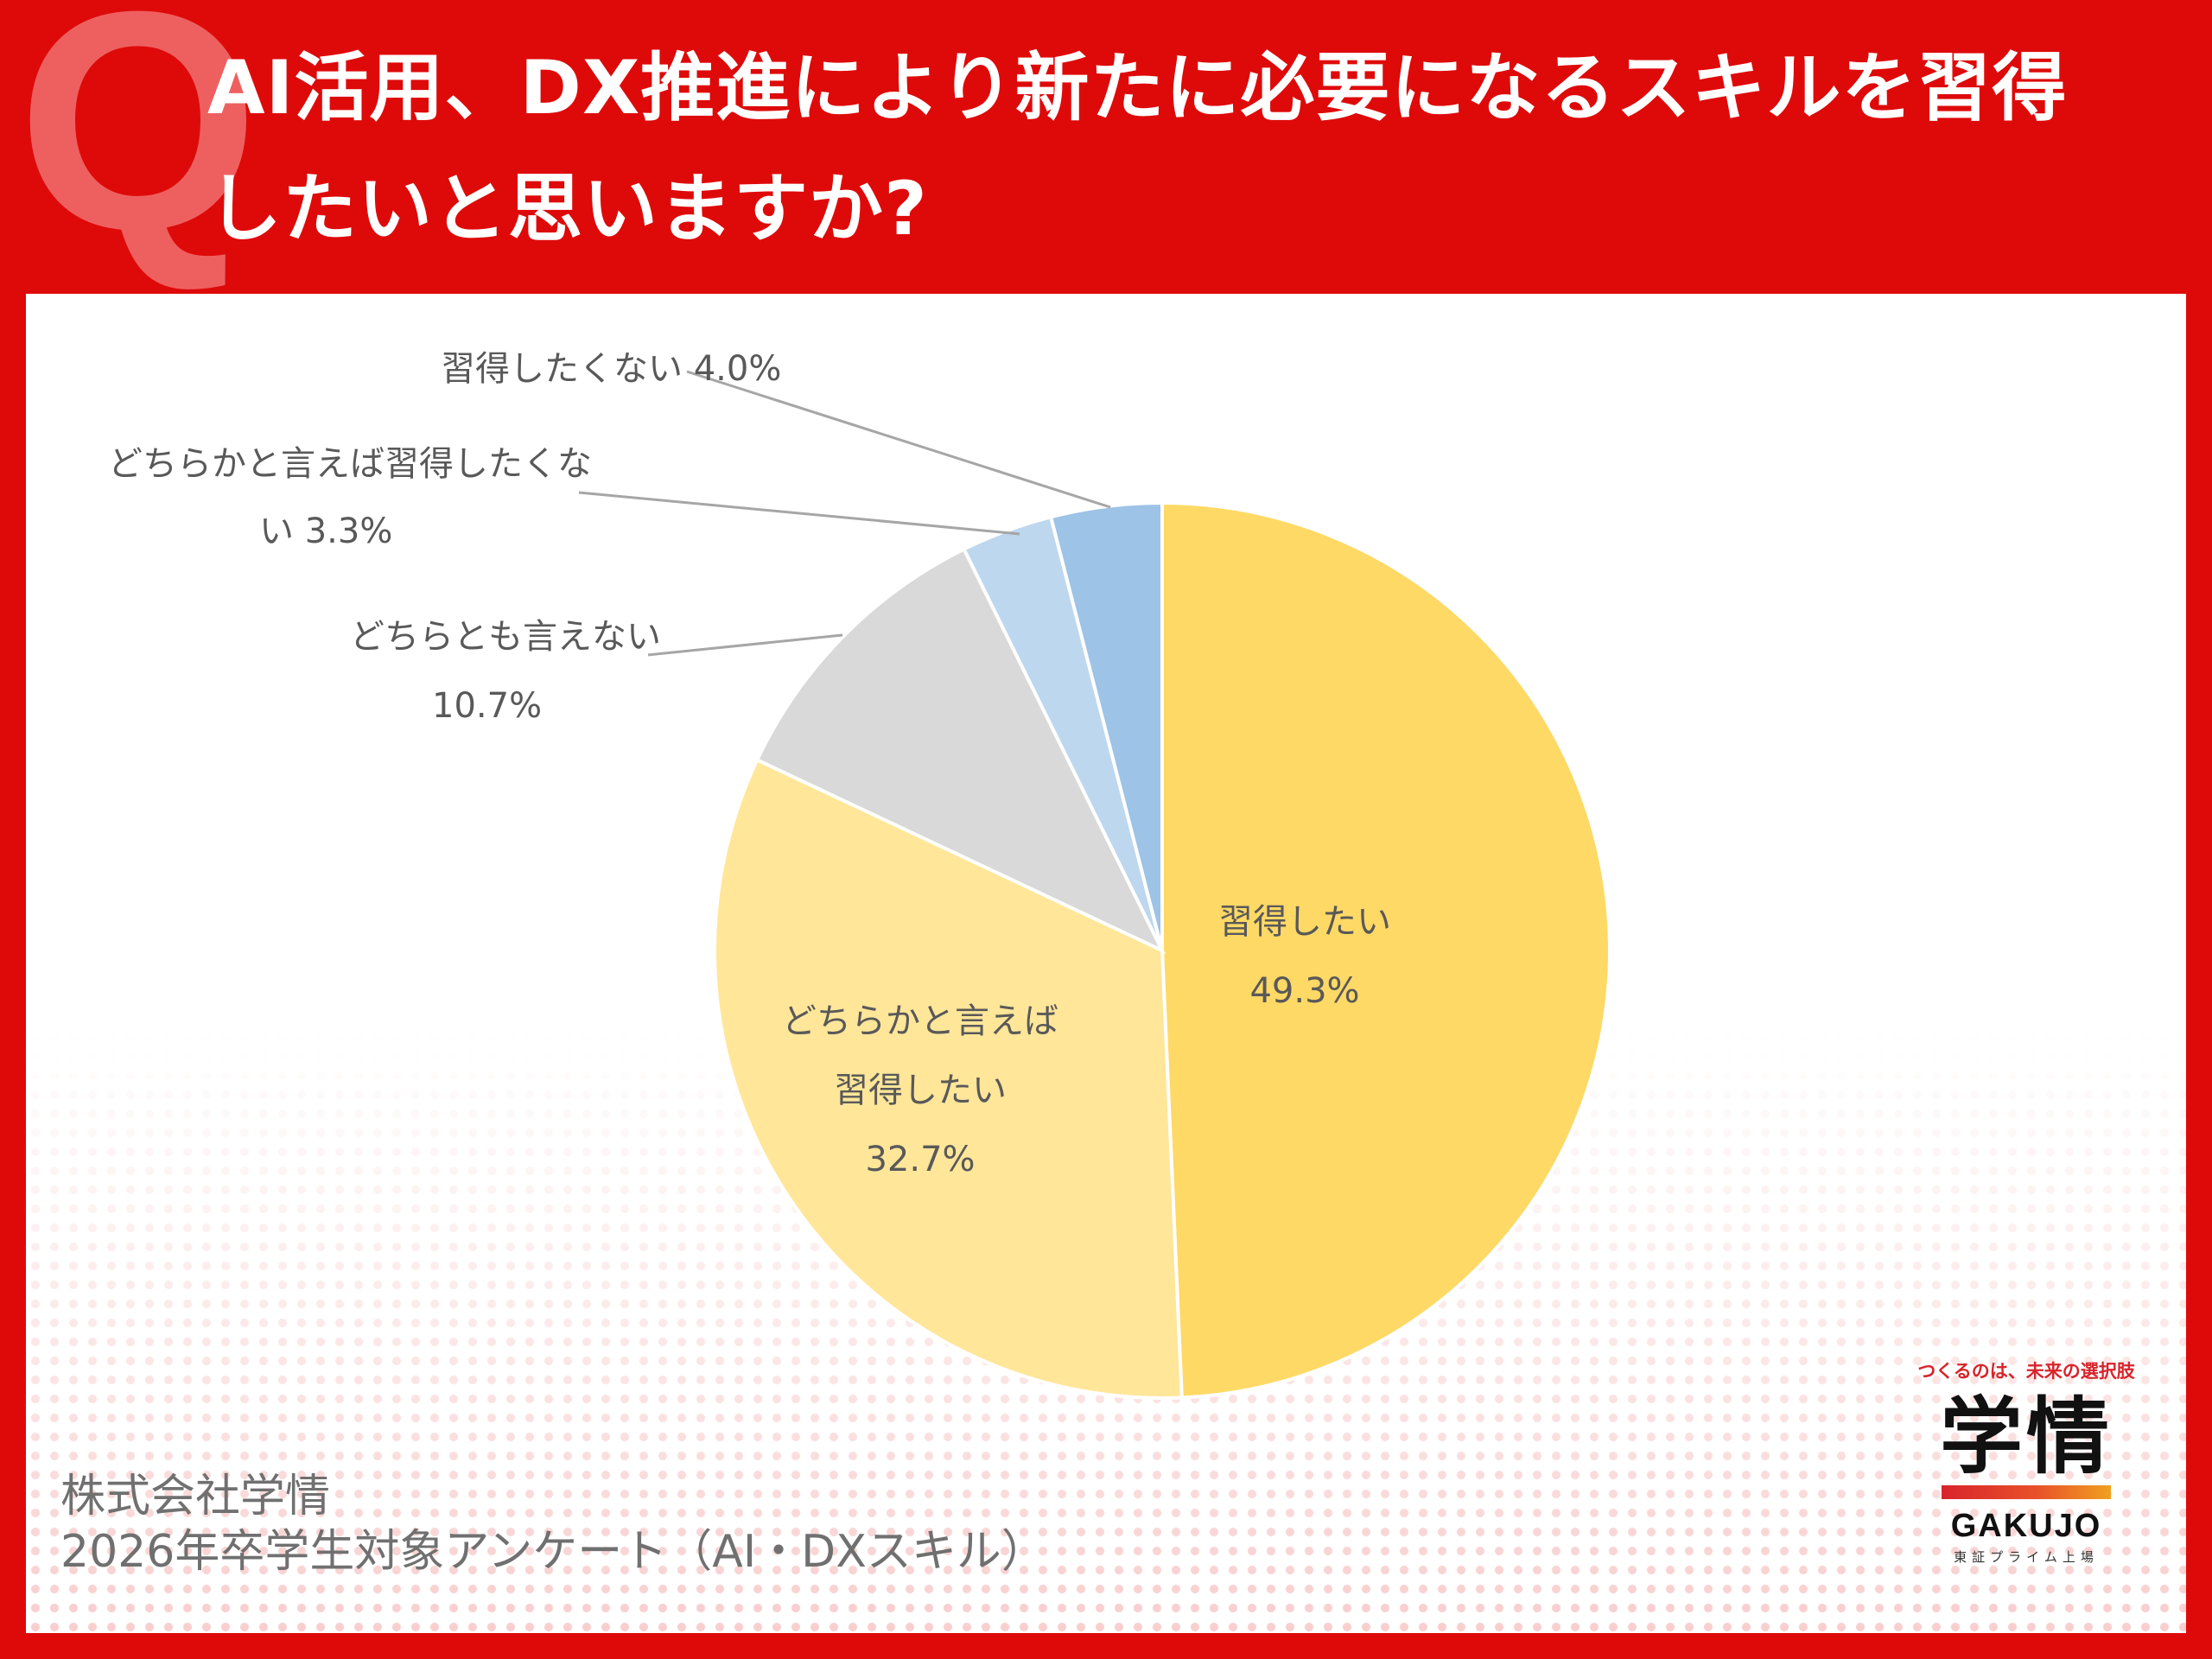  Describe the element at coordinates (567, 209) in the screenshot. I see `question-title-line2: したいと思いますか?` at that location.